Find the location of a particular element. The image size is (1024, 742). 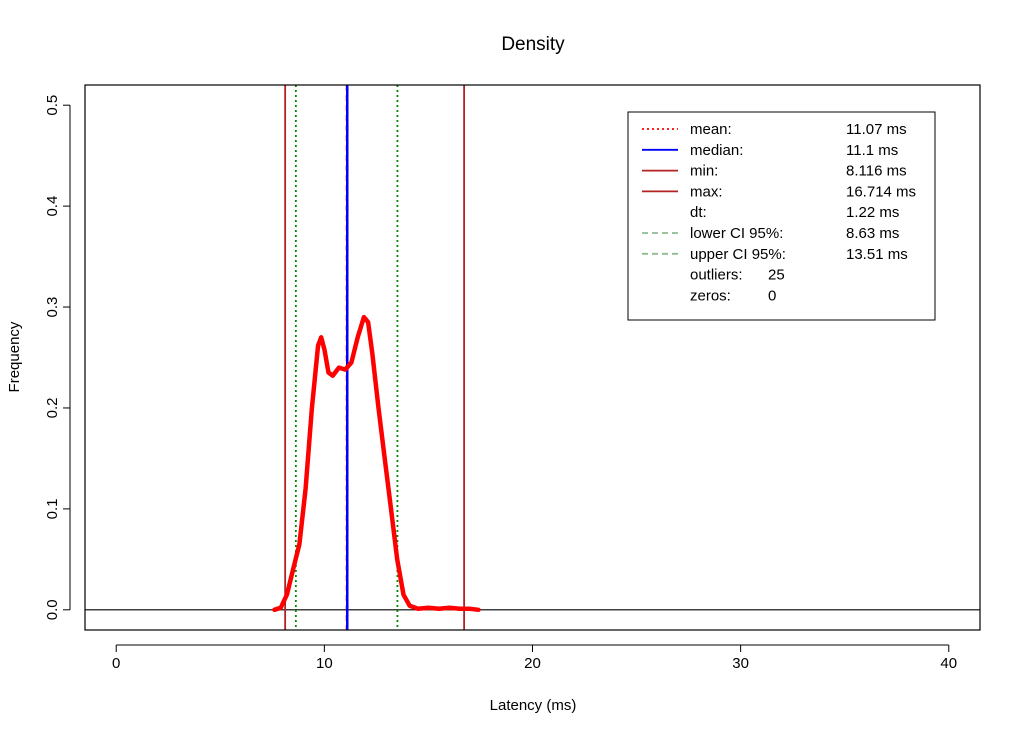

x-tick-label: 10 is located at coordinates (324, 663).